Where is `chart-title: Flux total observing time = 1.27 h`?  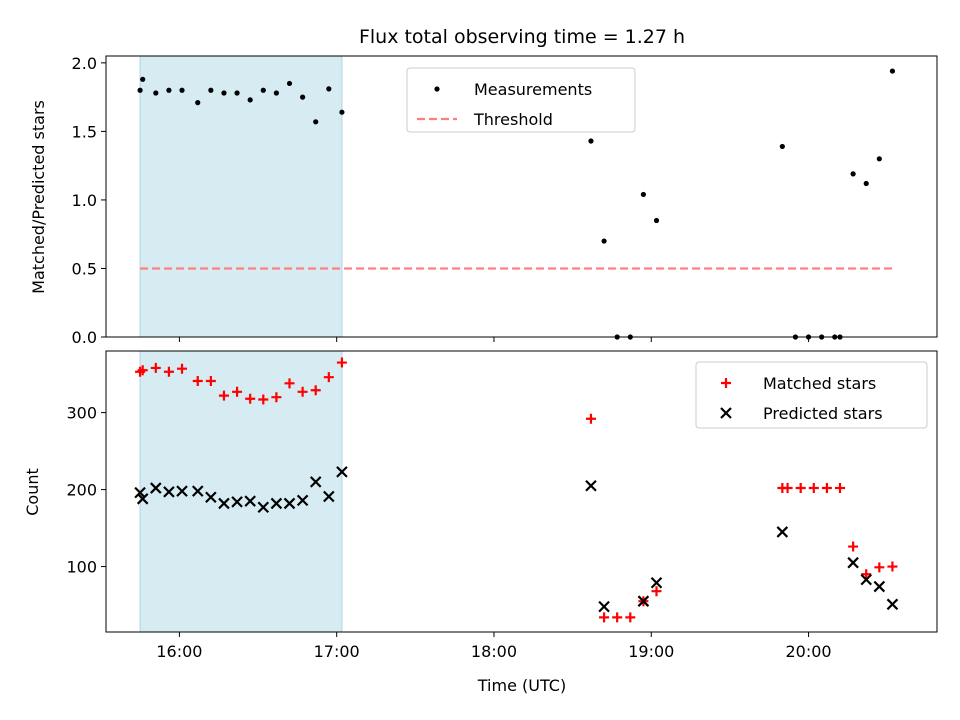
chart-title: Flux total observing time = 1.27 h is located at coordinates (522, 37).